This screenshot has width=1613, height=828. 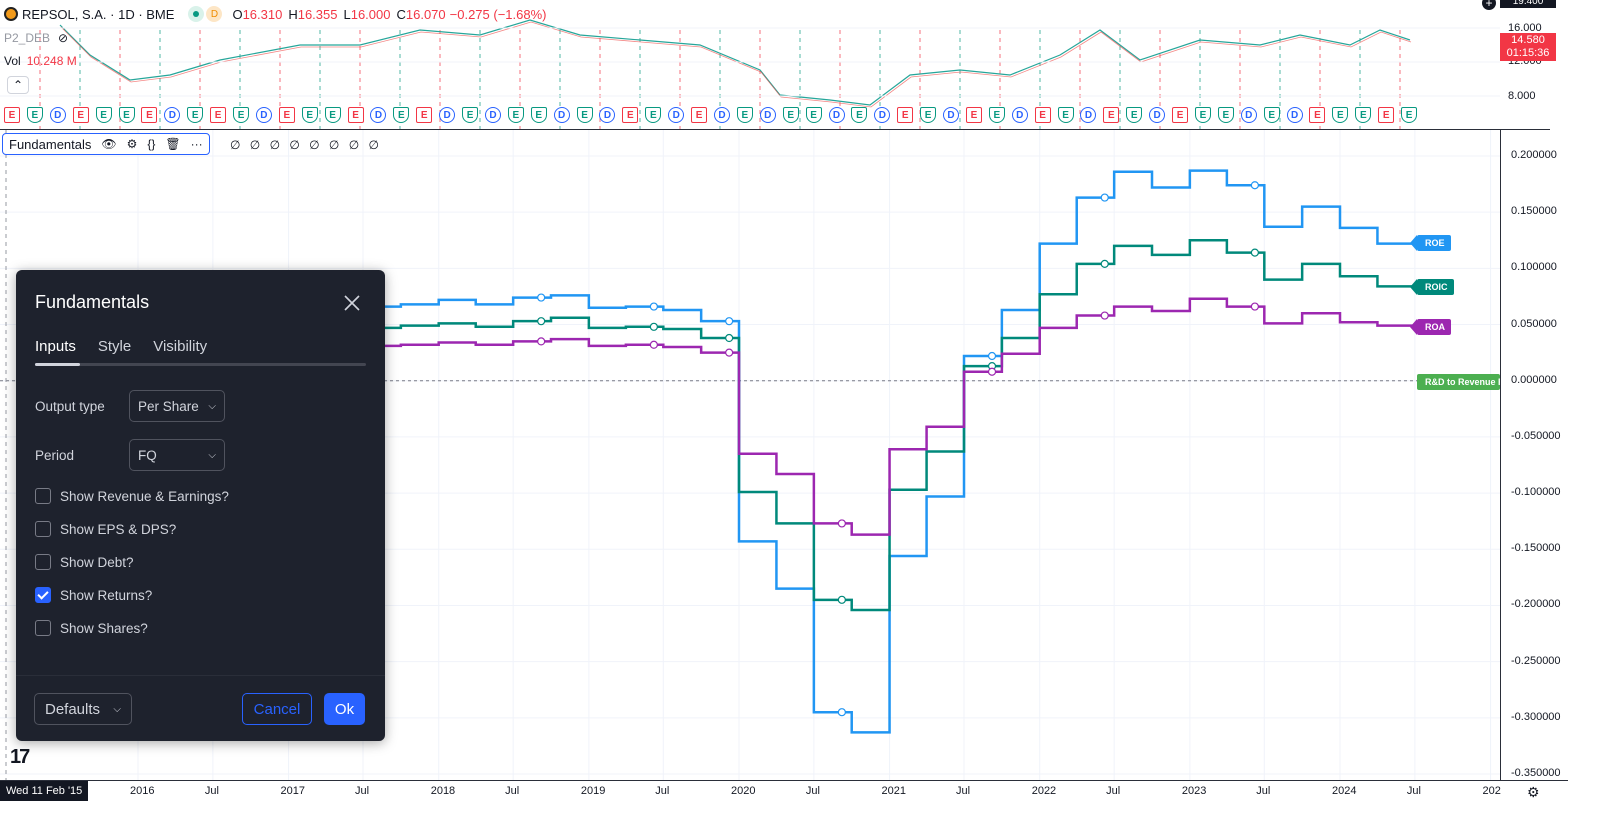 What do you see at coordinates (43, 562) in the screenshot?
I see `show-debt-checkbox` at bounding box center [43, 562].